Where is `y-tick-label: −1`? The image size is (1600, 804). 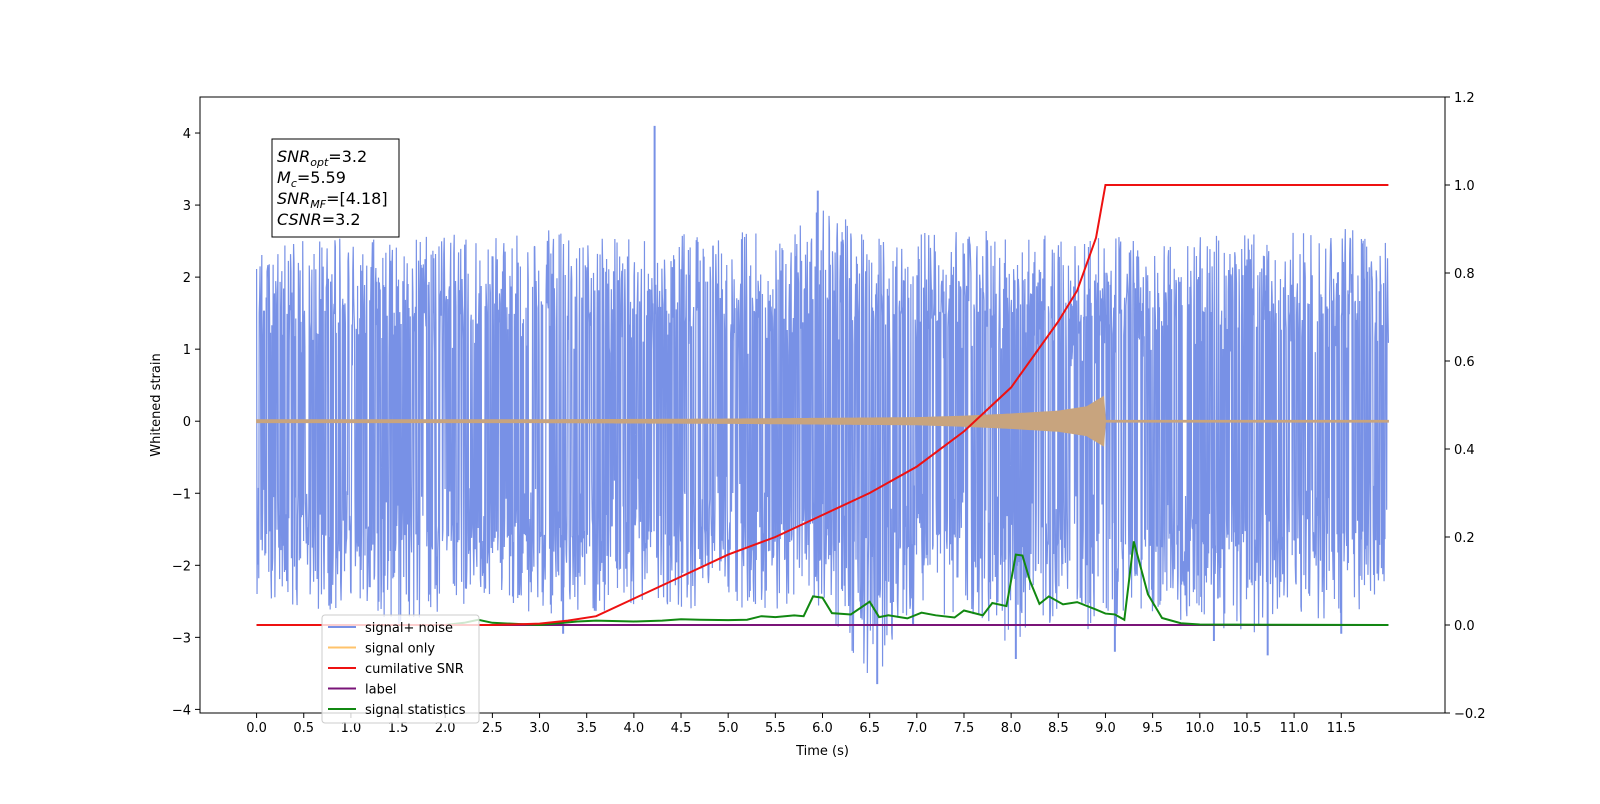 y-tick-label: −1 is located at coordinates (181, 494).